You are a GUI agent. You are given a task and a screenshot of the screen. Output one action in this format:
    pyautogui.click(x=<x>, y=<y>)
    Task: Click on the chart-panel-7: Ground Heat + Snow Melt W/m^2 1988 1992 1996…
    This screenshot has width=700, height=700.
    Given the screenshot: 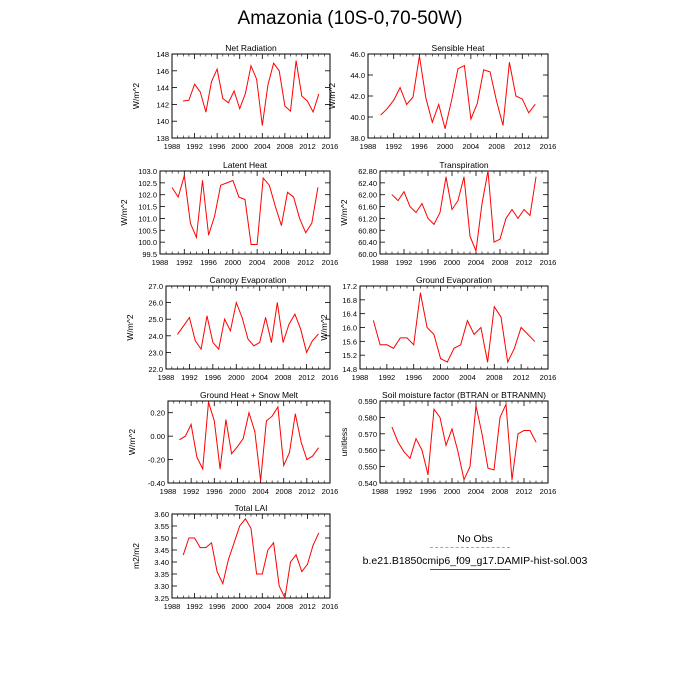 What is the action you would take?
    pyautogui.click(x=232, y=443)
    